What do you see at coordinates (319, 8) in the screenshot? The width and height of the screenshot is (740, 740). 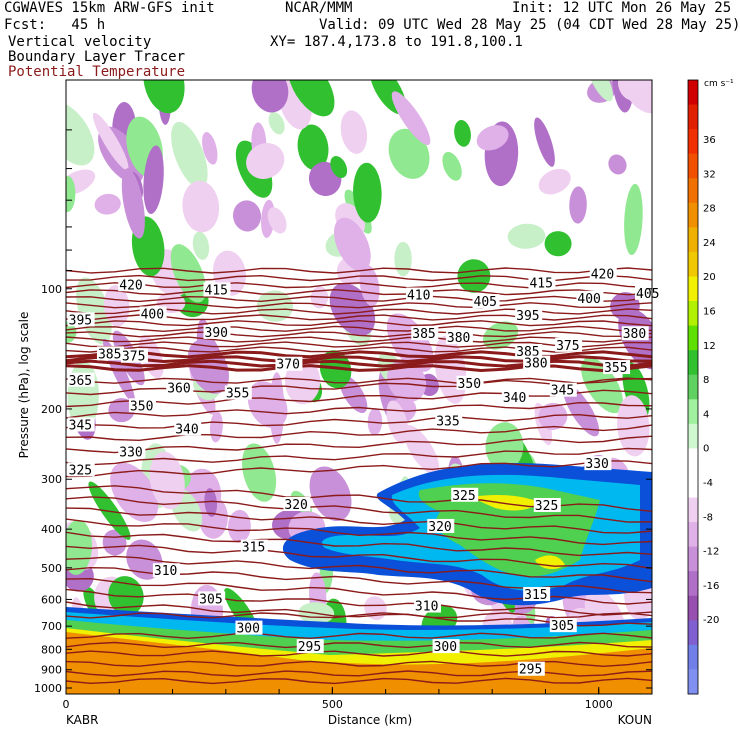 I see `org-label: NCAR/MMM` at bounding box center [319, 8].